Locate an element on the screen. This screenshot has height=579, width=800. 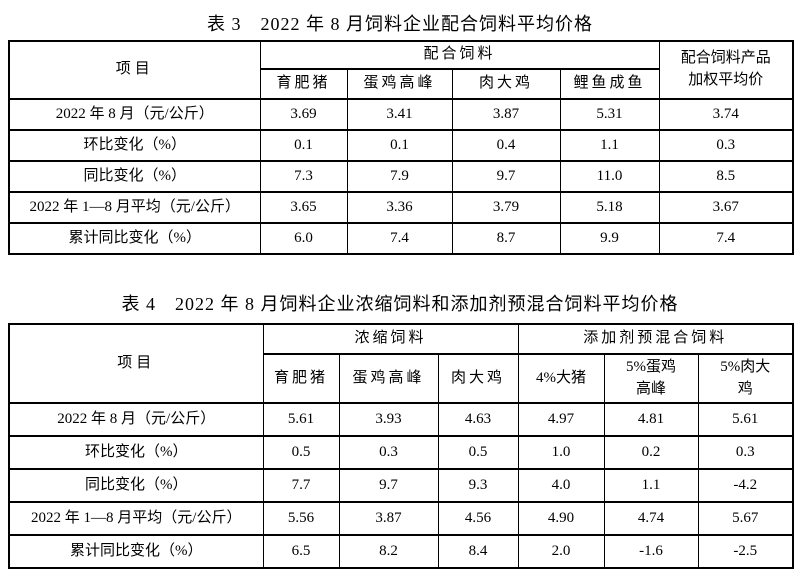
table4-header-group-concentrate: 浓缩饲料 is located at coordinates (390, 339).